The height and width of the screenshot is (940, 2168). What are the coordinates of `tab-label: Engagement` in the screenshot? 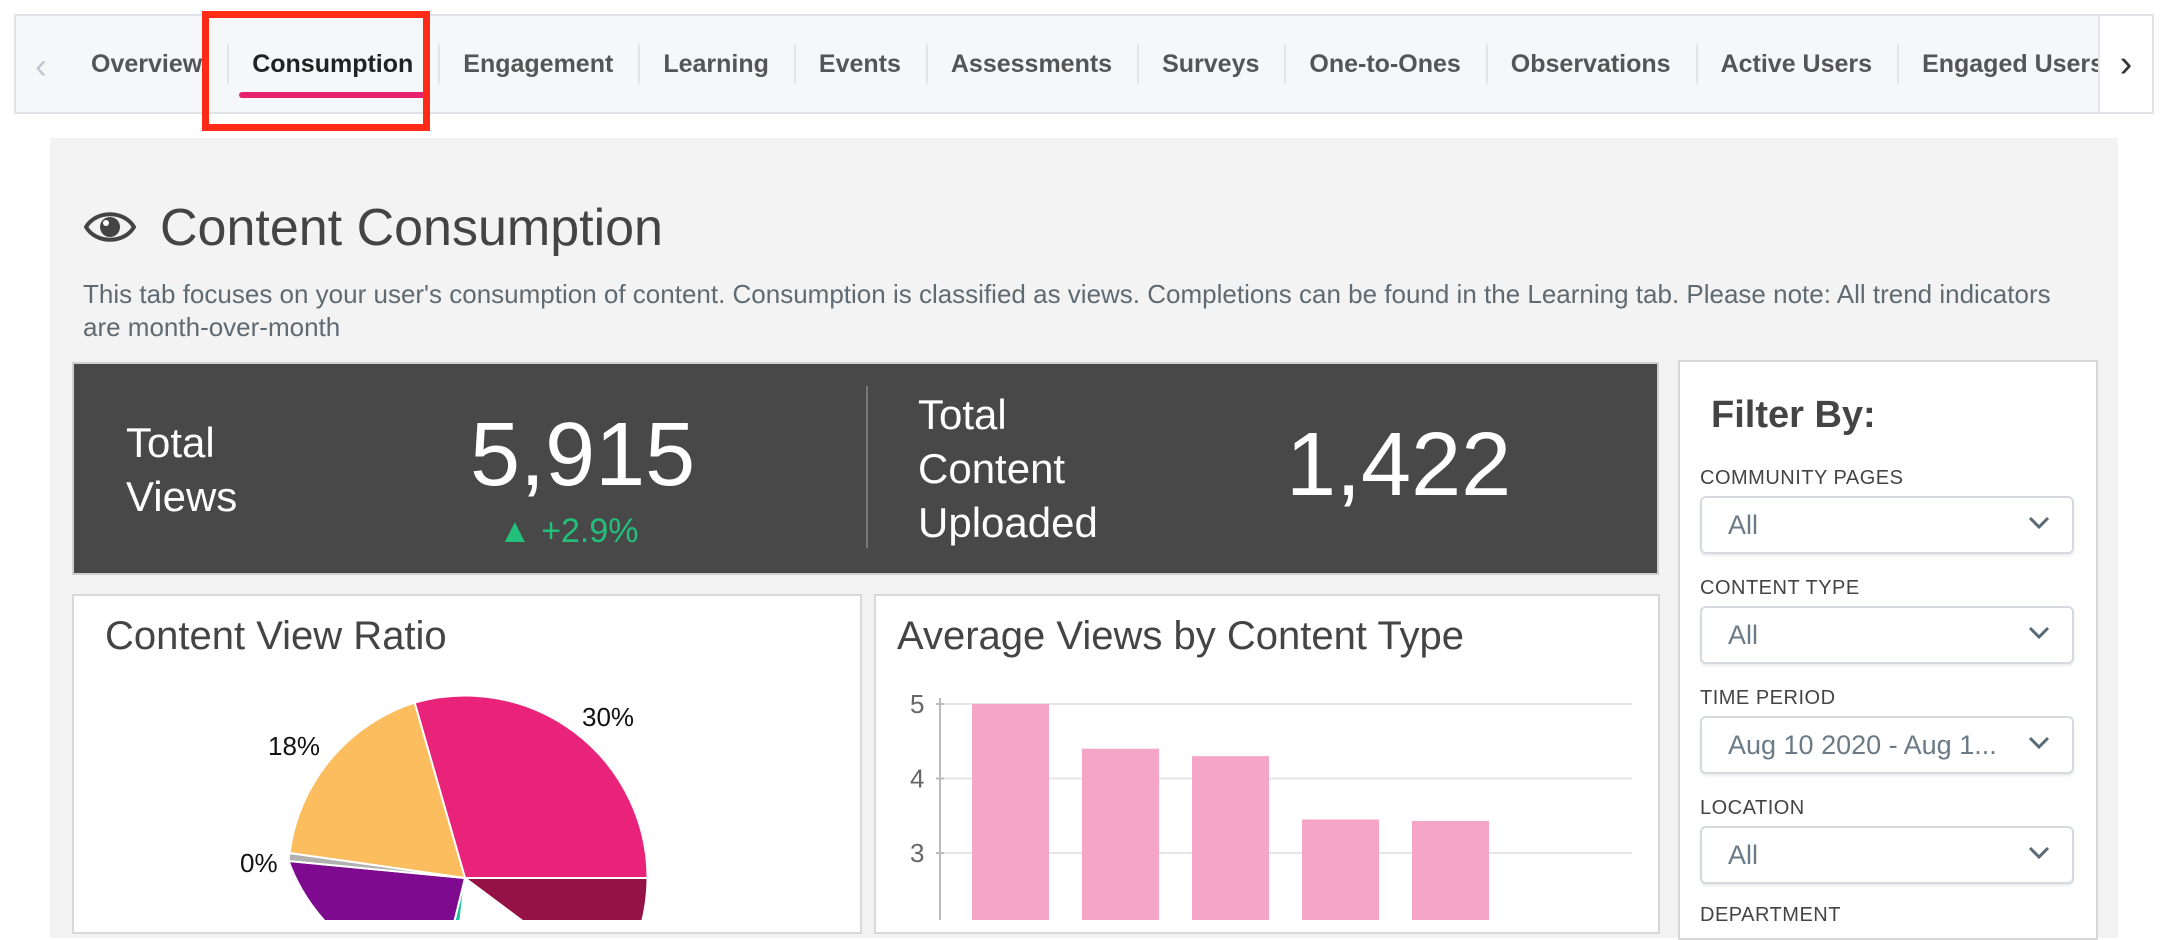 It's located at (538, 64).